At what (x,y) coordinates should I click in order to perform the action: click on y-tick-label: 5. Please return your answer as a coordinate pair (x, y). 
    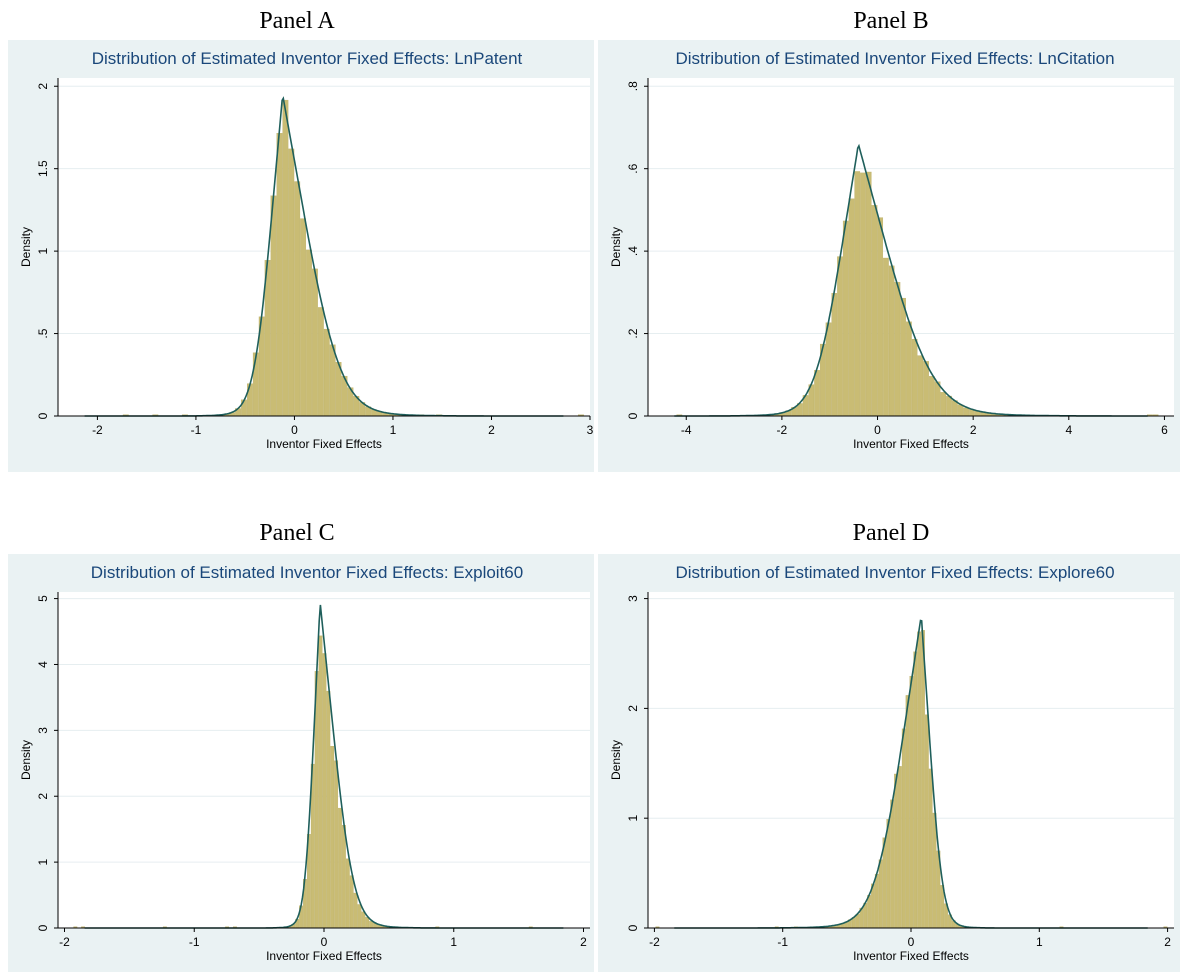
    Looking at the image, I should click on (43, 598).